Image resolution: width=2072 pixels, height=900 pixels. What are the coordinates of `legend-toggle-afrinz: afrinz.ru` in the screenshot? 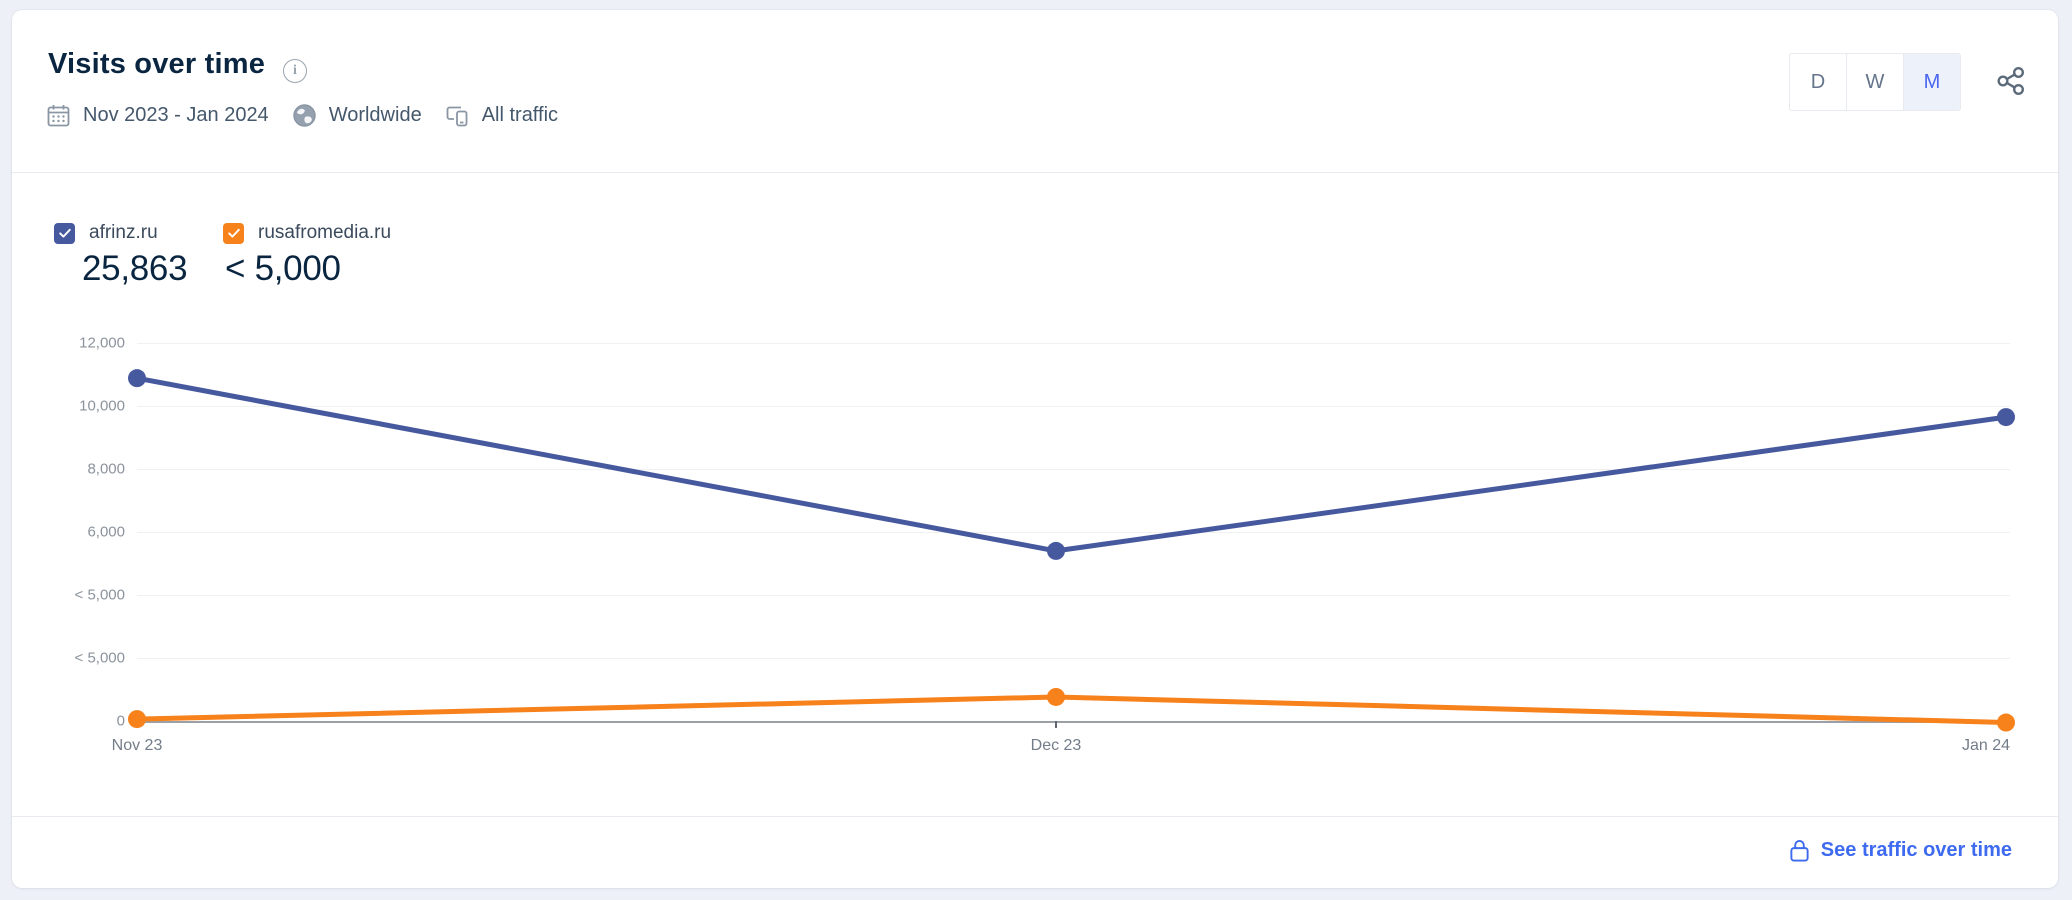 It's located at (120, 233).